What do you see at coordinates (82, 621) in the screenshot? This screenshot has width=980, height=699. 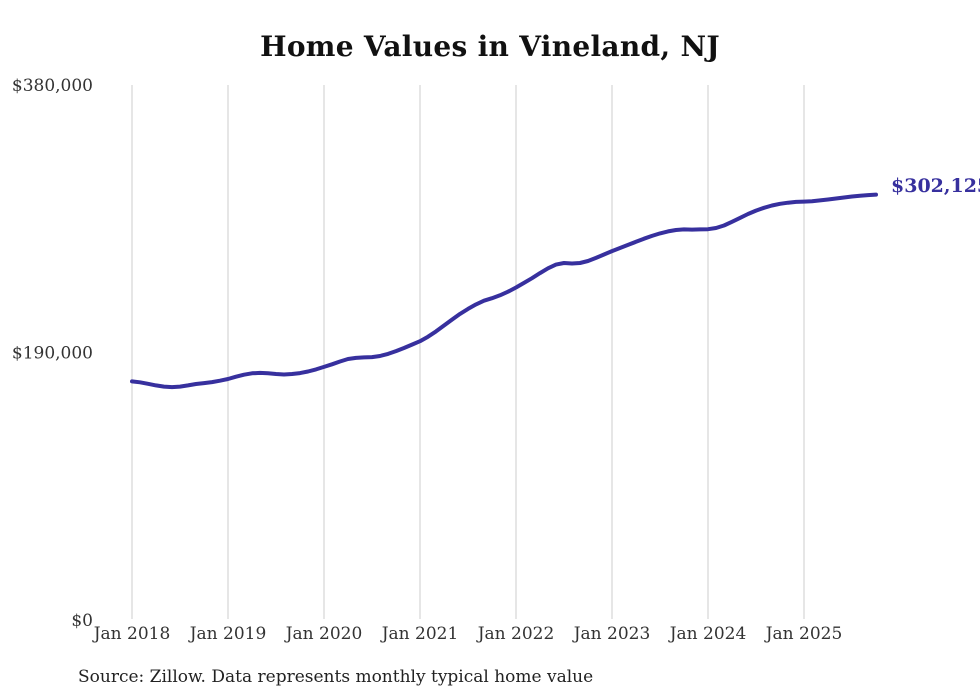 I see `y-tick-label: $0` at bounding box center [82, 621].